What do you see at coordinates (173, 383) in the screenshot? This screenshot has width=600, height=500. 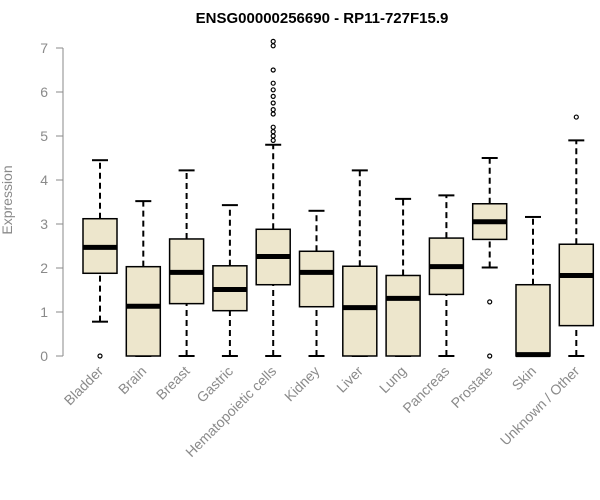 I see `x-tick-label: Breast` at bounding box center [173, 383].